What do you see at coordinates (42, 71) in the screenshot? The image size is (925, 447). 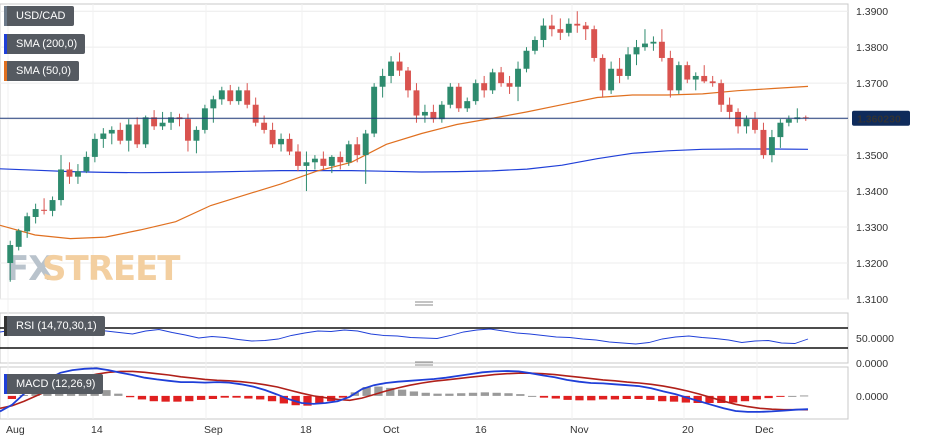 I see `sma-50-legend: SMA (50,0)` at bounding box center [42, 71].